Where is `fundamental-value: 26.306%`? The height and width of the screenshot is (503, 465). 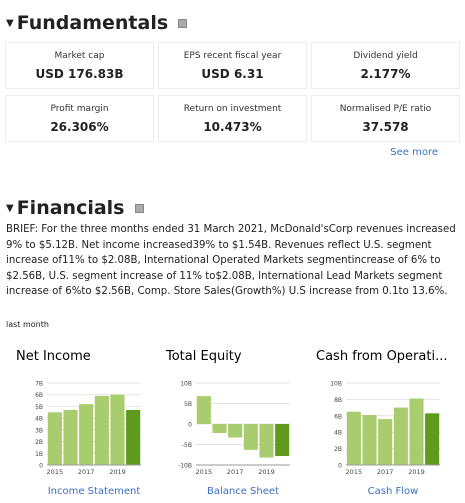 fundamental-value: 26.306% is located at coordinates (79, 127).